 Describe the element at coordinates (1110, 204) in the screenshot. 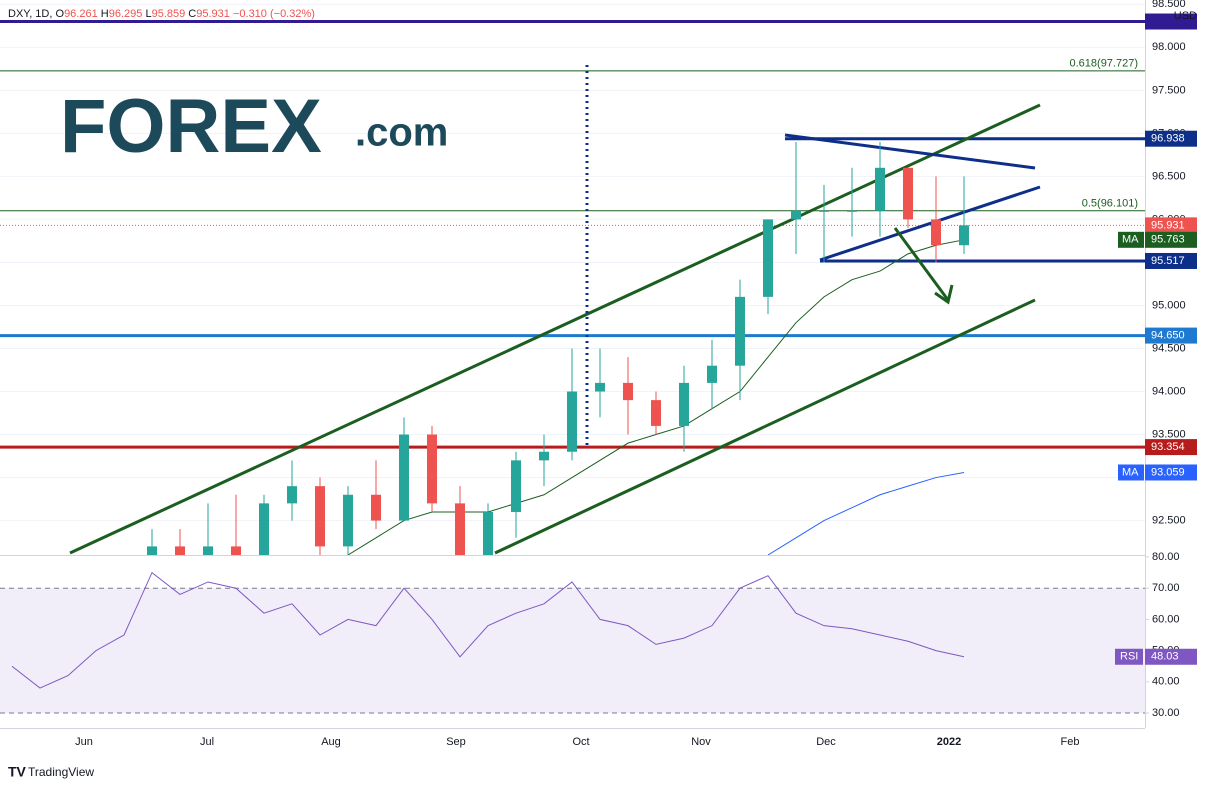

I see `fib-label: 0.5(96.101)` at that location.